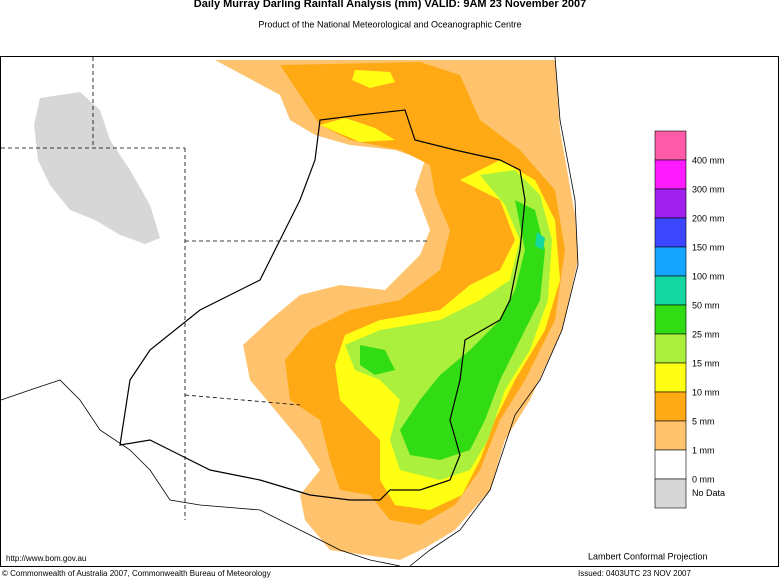 The width and height of the screenshot is (780, 584). I want to click on legend-label: 10 mm, so click(706, 392).